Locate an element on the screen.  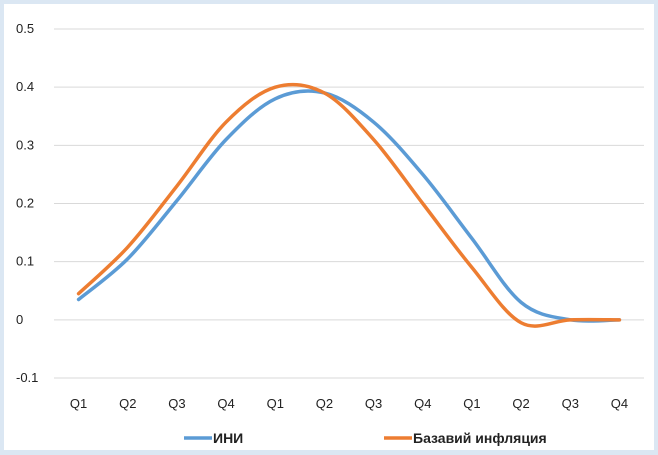
y-tick-label: 0.1 is located at coordinates (25, 261).